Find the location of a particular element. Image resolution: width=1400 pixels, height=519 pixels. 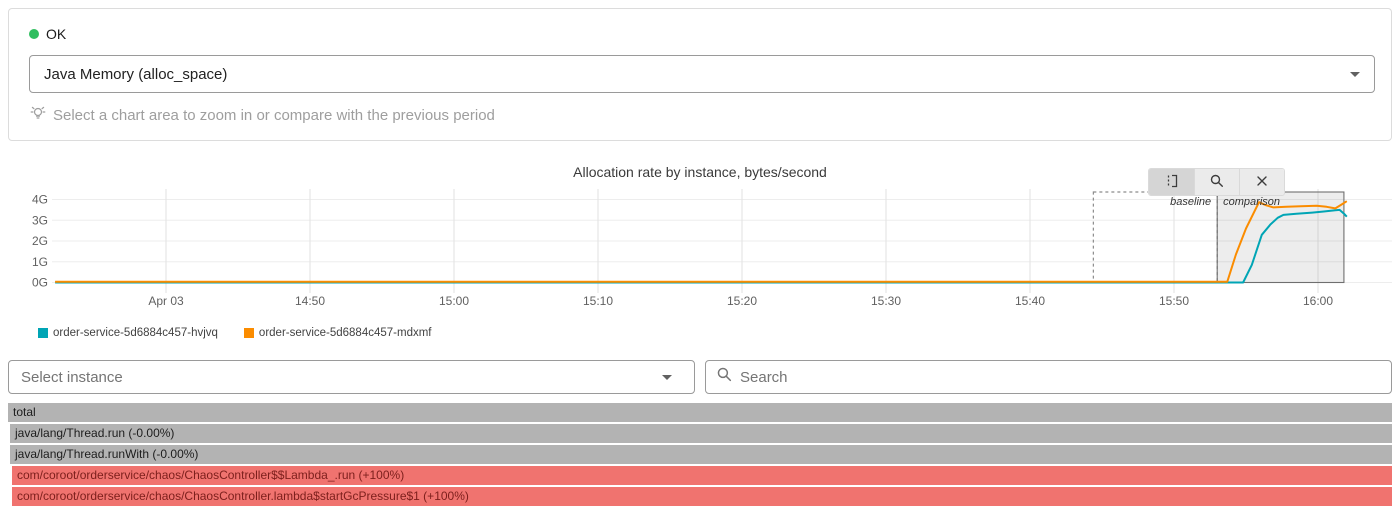

y-tick-label: 2G is located at coordinates (40, 241).